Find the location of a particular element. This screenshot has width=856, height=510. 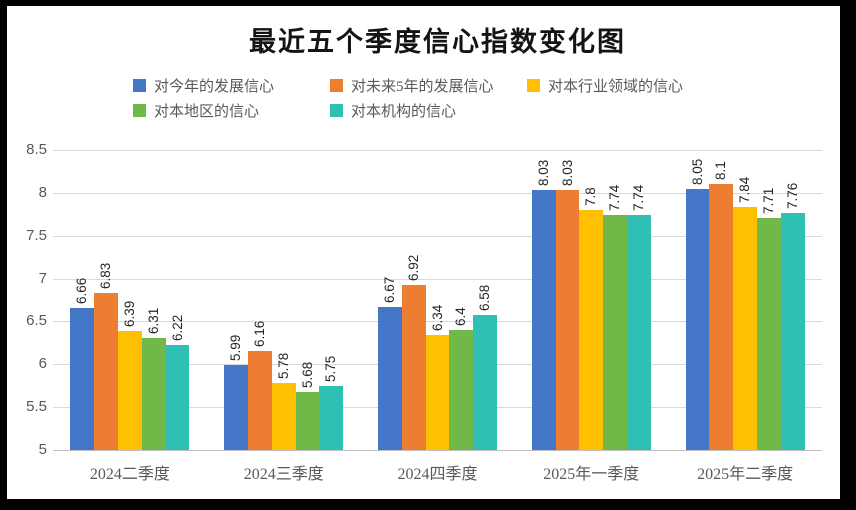

bar-value-label: 5.68 is located at coordinates (307, 374).